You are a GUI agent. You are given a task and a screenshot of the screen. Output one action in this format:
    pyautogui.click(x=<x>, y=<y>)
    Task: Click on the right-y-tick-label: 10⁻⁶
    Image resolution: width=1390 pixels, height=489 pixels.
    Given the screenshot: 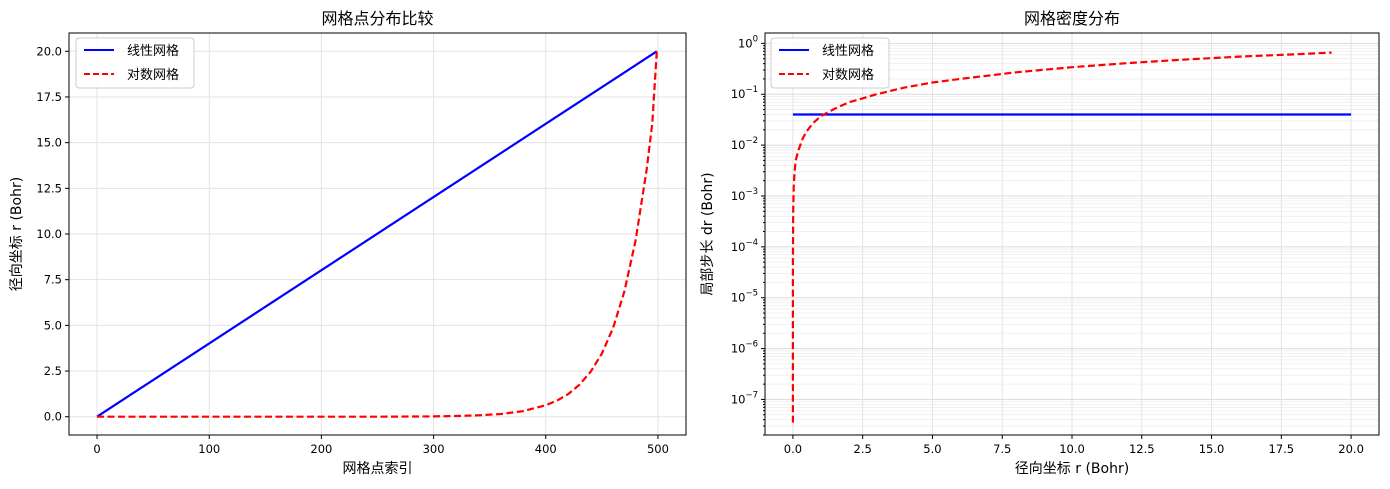 What is the action you would take?
    pyautogui.click(x=744, y=348)
    